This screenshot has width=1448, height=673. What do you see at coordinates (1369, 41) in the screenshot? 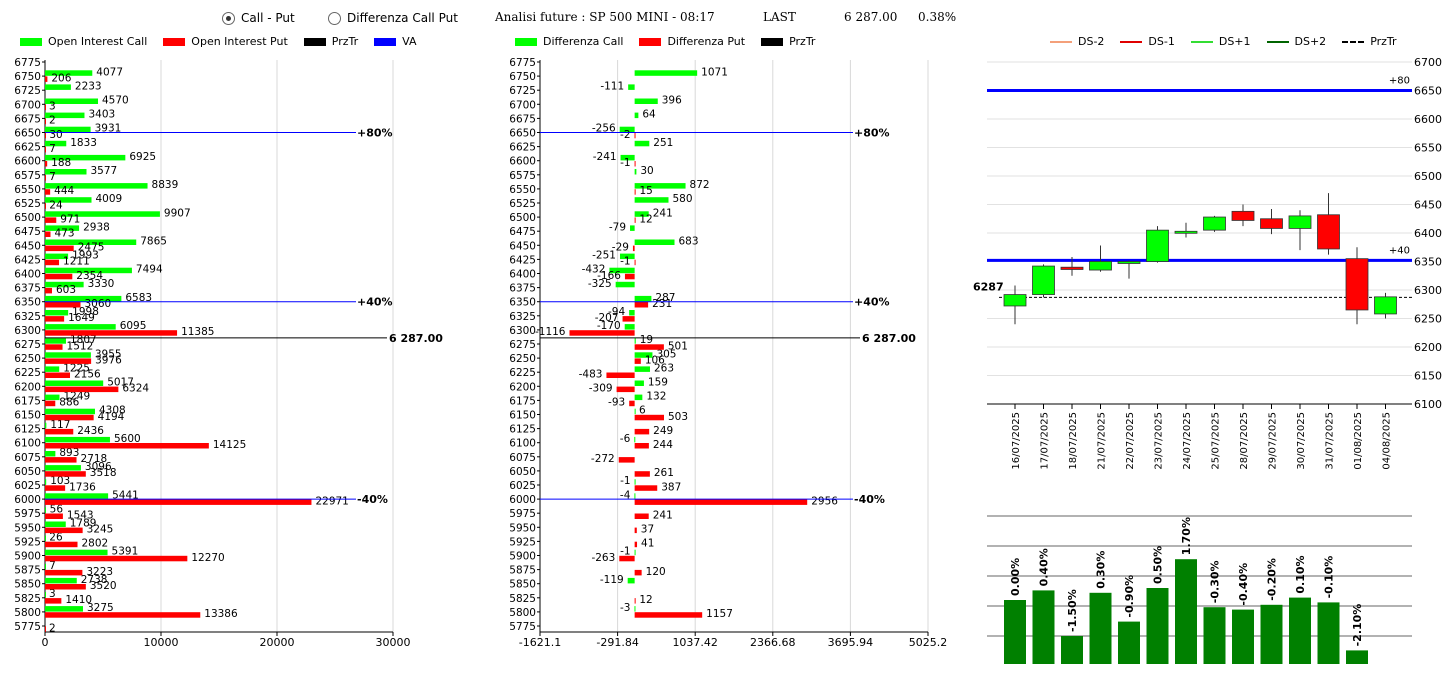
I see `legend-item: PrzTr` at bounding box center [1369, 41].